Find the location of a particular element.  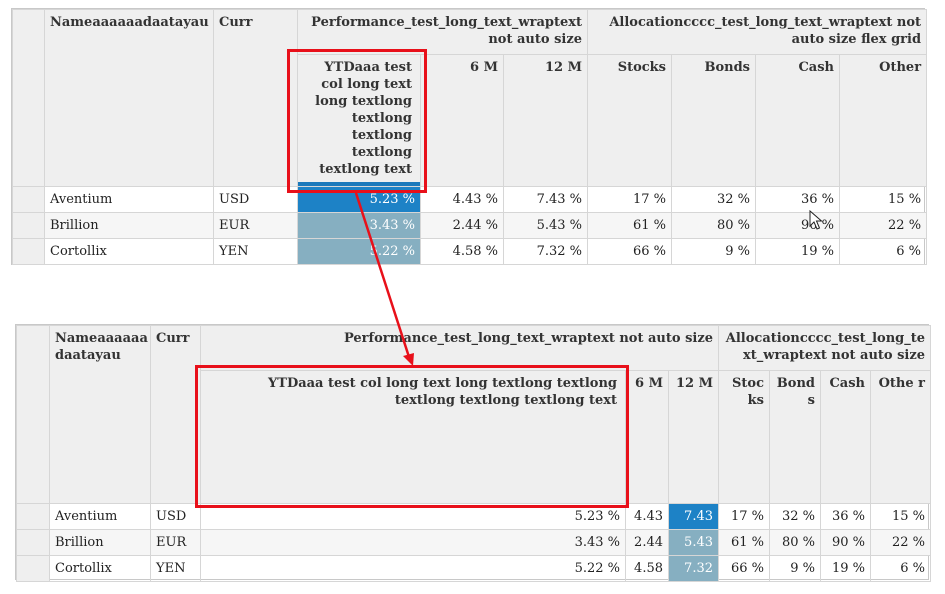

cell-12m: 5.43 % is located at coordinates (545, 225).